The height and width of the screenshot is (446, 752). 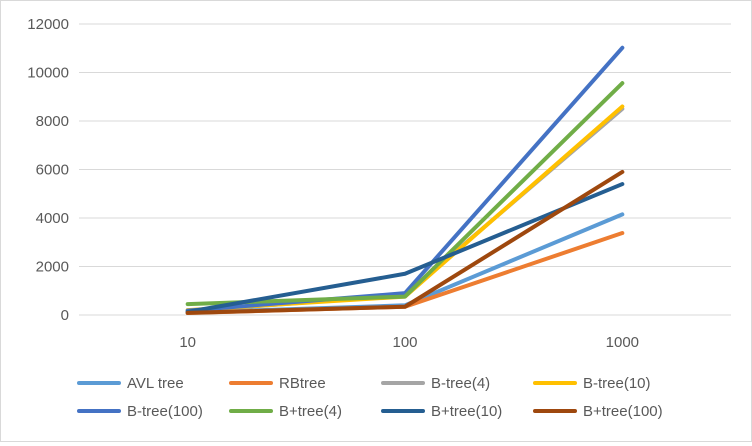 I want to click on x-tick-label: 1000, so click(x=622, y=342).